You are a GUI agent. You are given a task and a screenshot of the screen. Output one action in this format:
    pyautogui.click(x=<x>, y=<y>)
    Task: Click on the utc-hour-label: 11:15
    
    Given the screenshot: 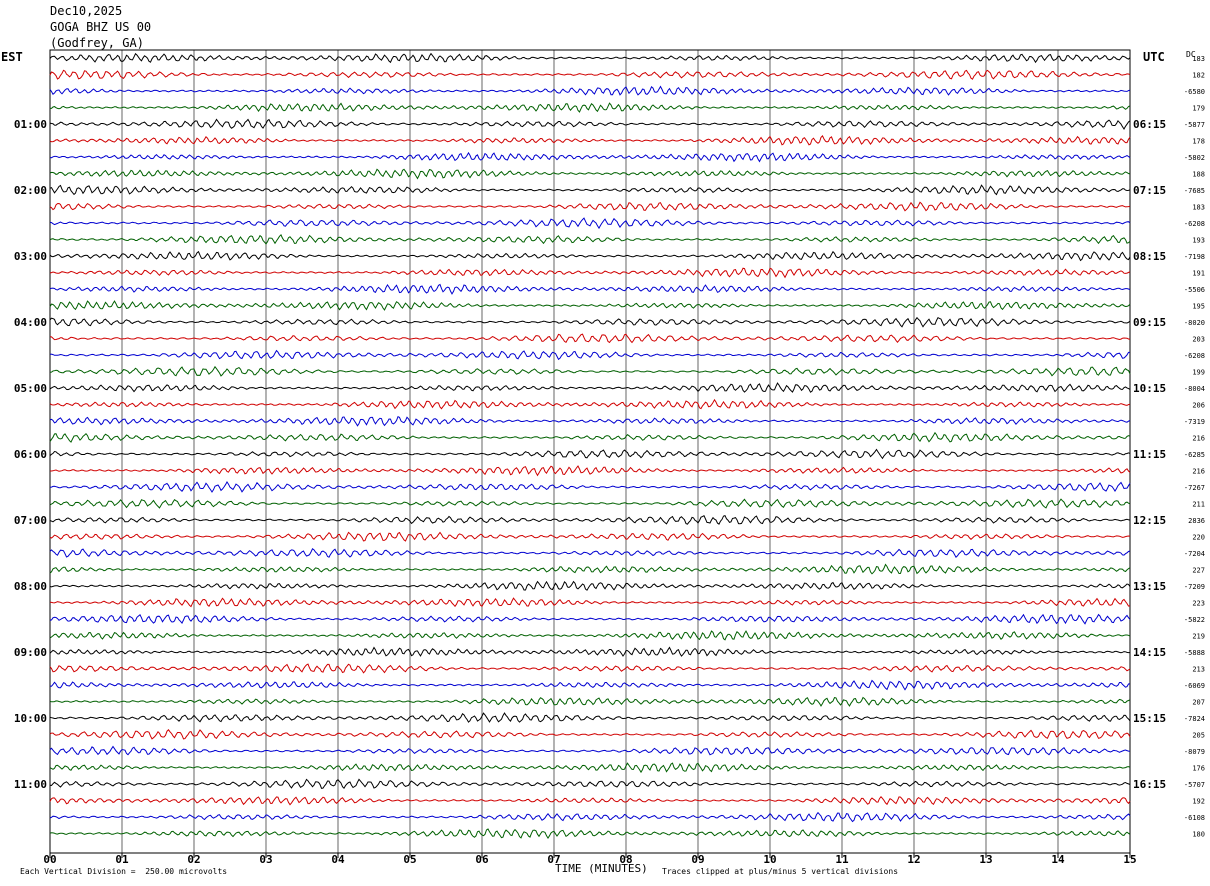 What is the action you would take?
    pyautogui.click(x=1149, y=454)
    